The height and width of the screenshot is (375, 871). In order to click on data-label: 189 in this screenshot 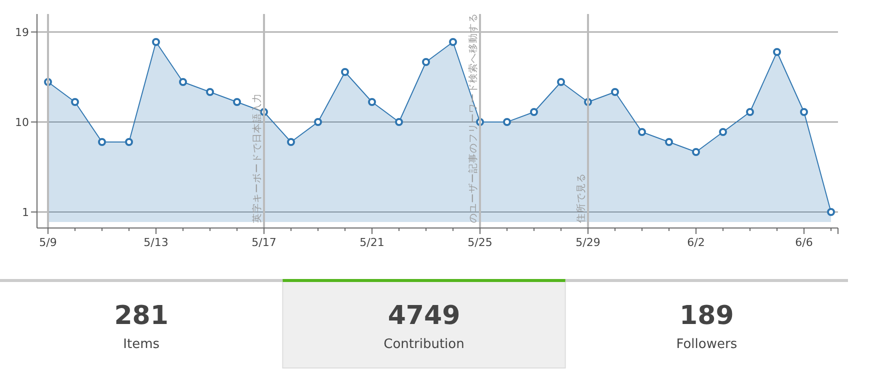, I will do `click(707, 316)`.